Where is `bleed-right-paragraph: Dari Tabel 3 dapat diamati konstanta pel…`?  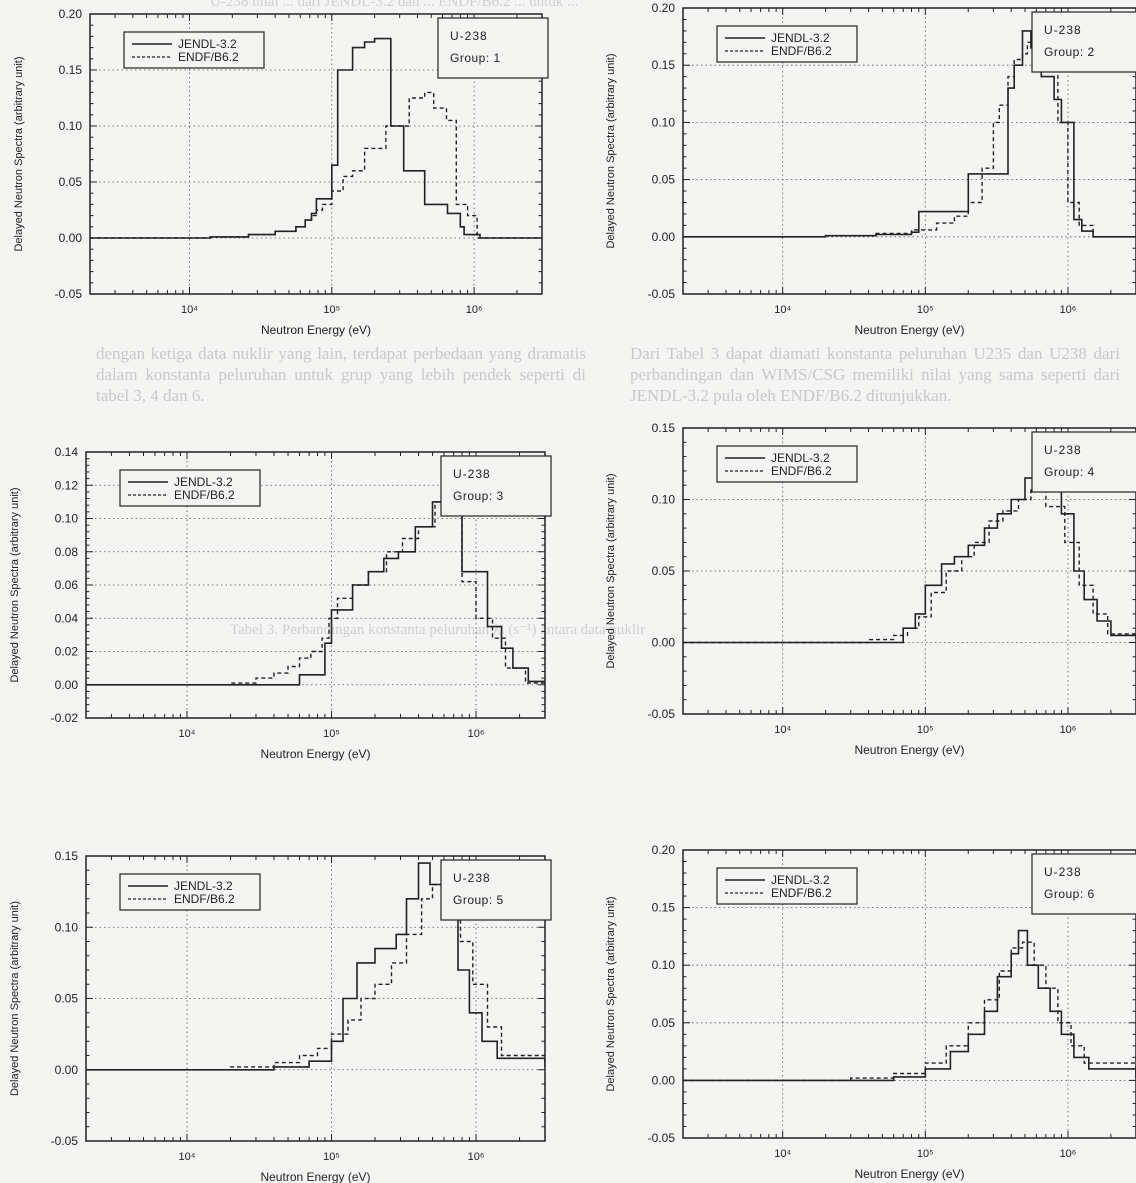 bleed-right-paragraph: Dari Tabel 3 dapat diamati konstanta pel… is located at coordinates (875, 374).